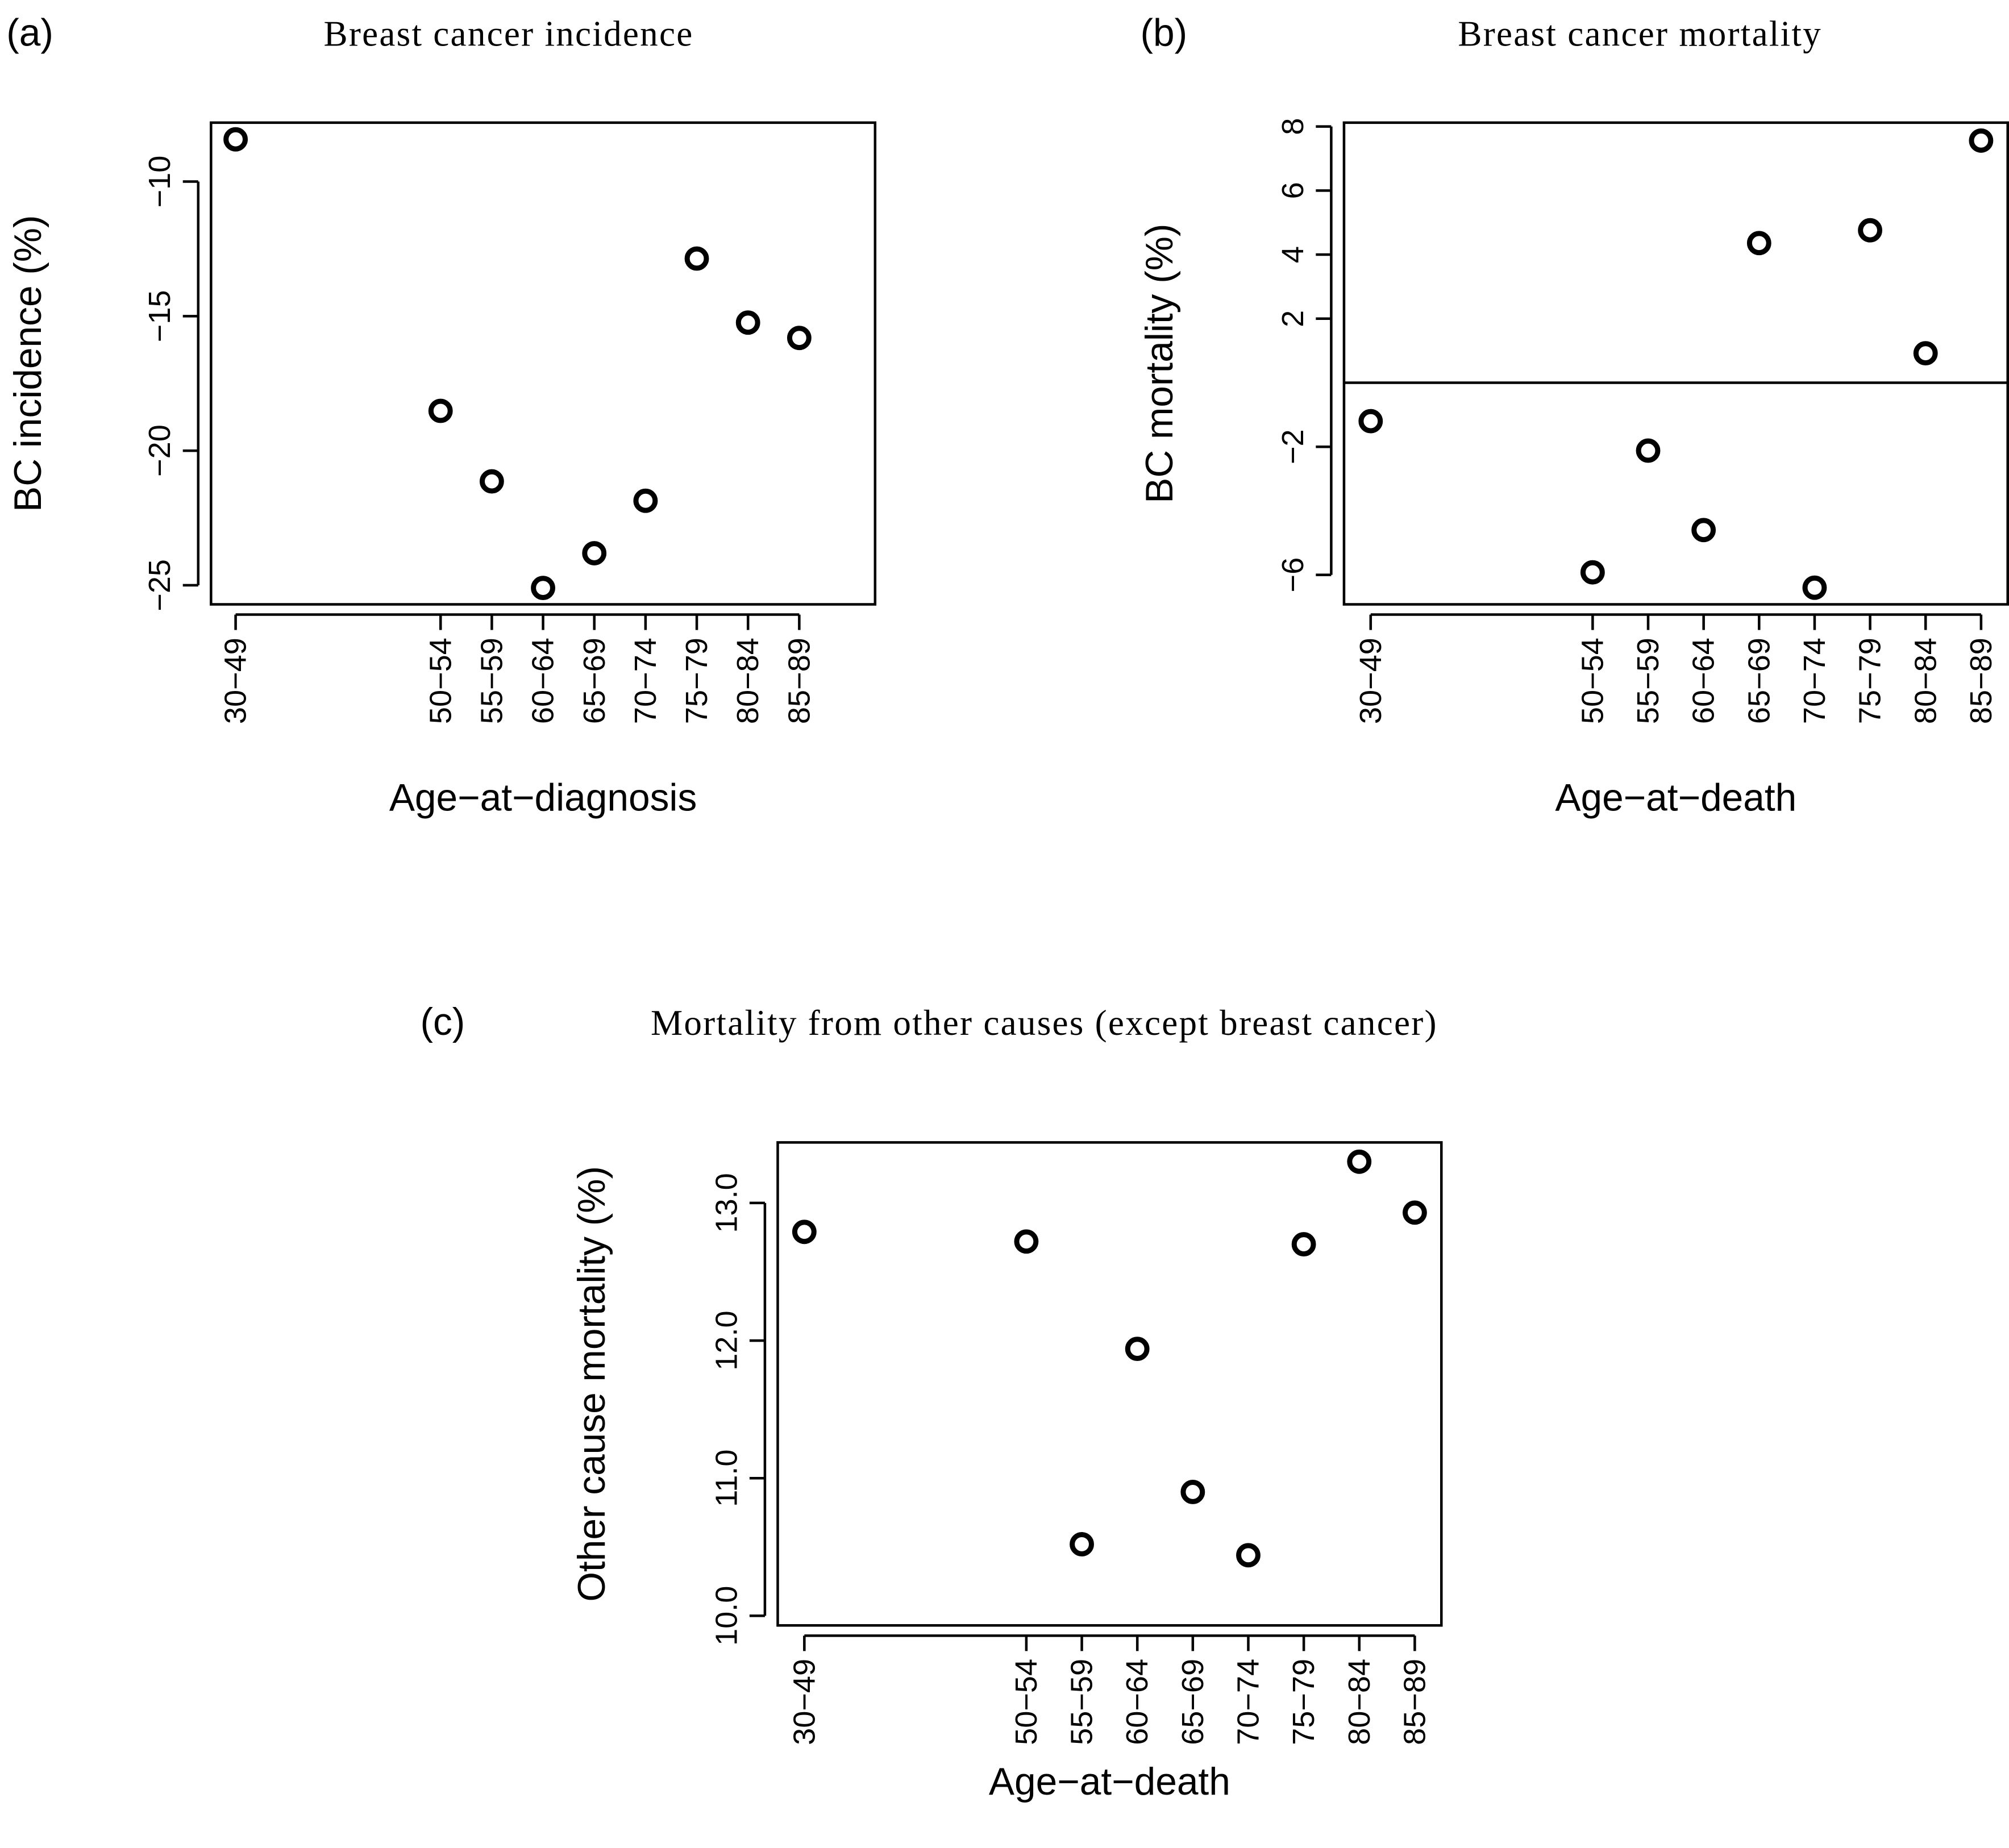 The image size is (2009, 1848). I want to click on y-tick-label: −25, so click(160, 585).